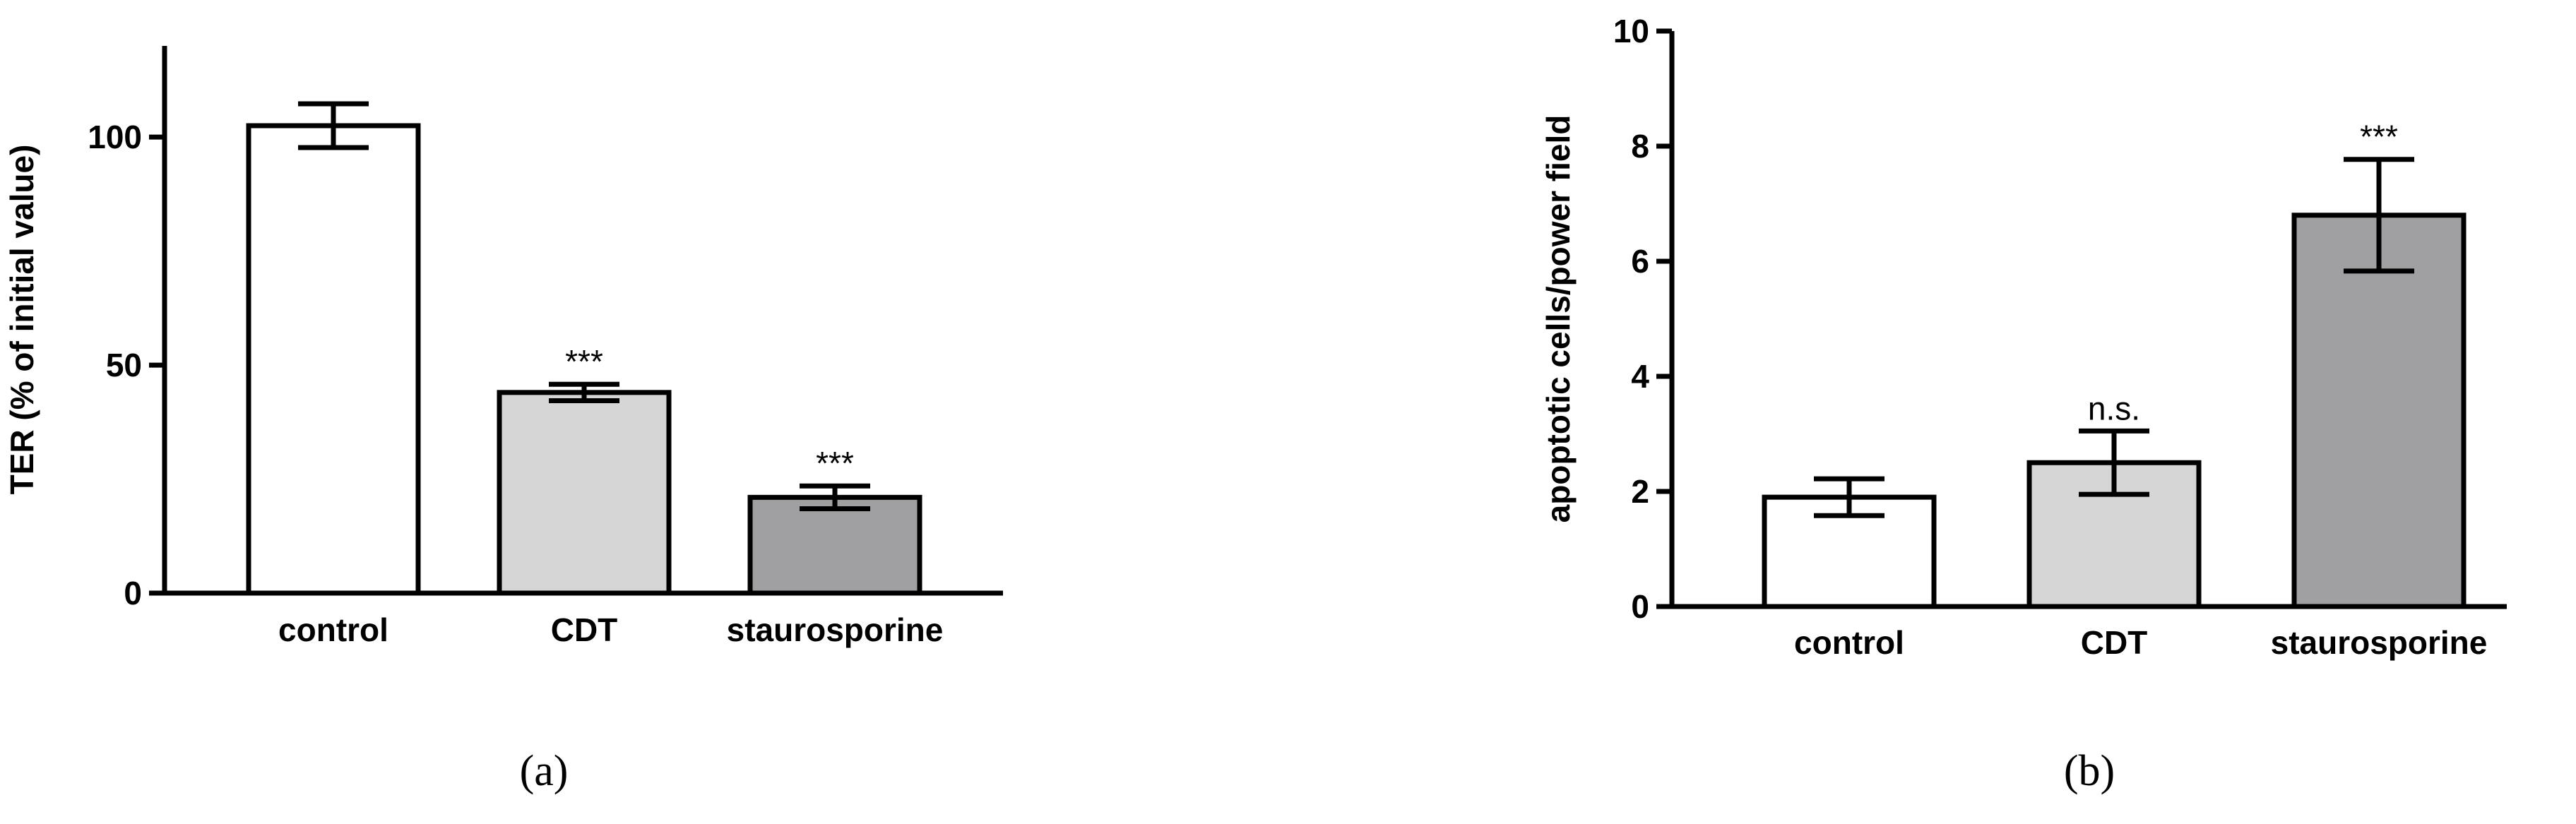  I want to click on y-tick-label: 2, so click(1640, 491).